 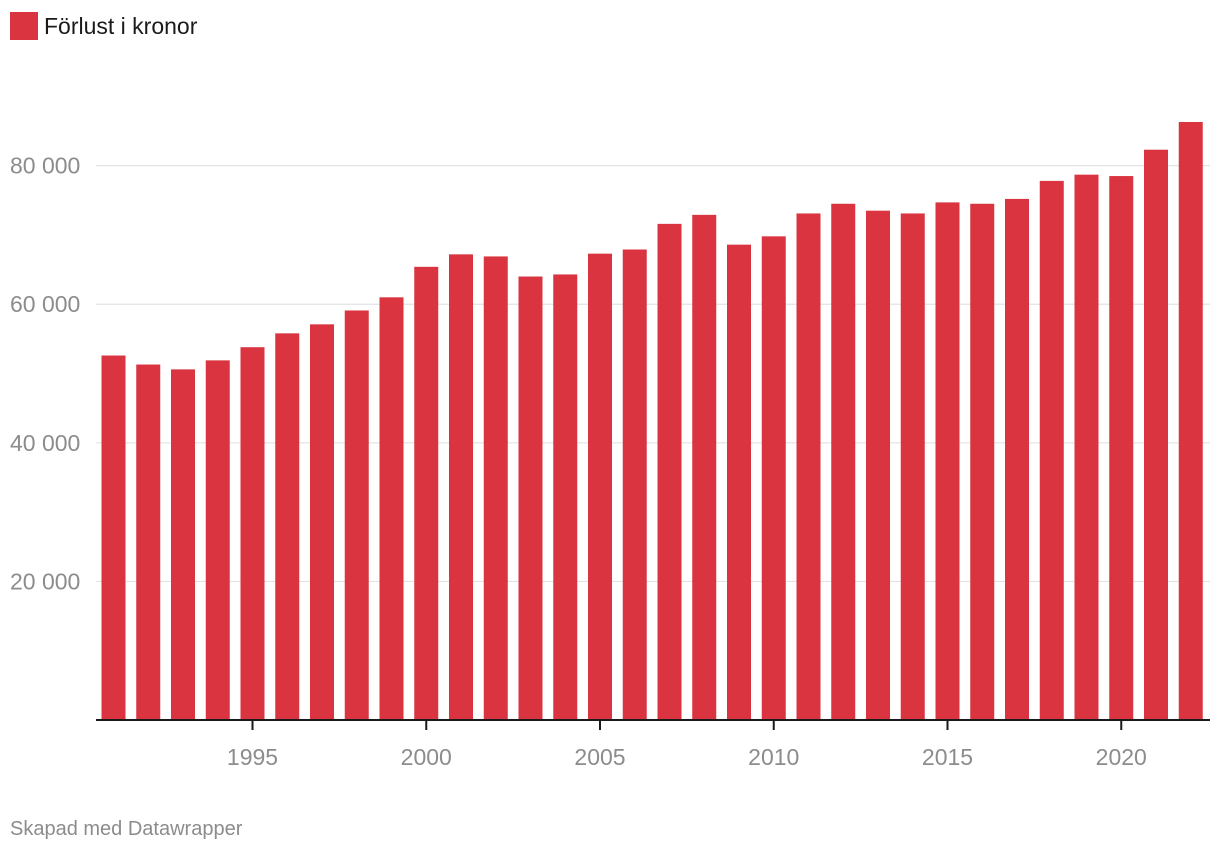 What do you see at coordinates (1086, 447) in the screenshot?
I see `bar-2019` at bounding box center [1086, 447].